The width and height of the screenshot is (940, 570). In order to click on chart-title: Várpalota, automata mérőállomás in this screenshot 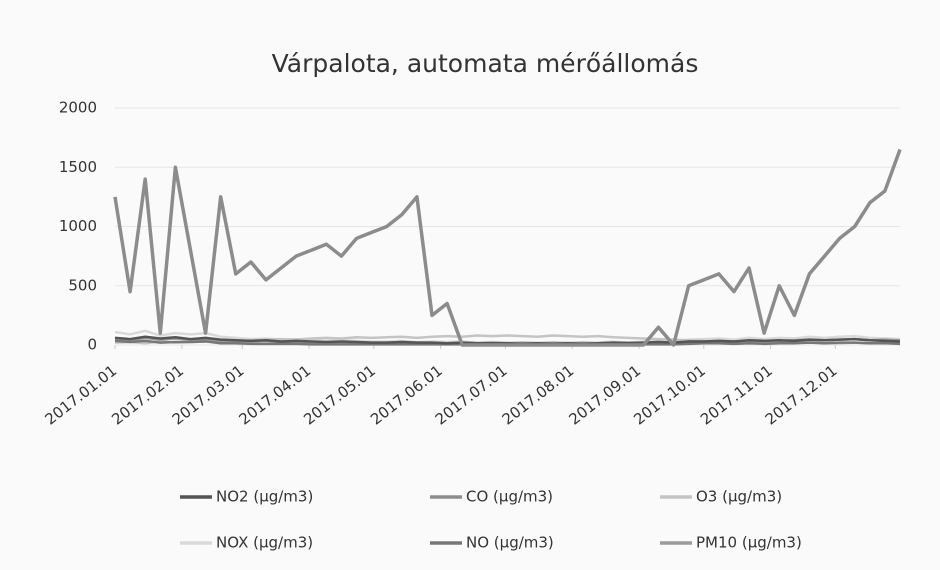, I will do `click(485, 63)`.